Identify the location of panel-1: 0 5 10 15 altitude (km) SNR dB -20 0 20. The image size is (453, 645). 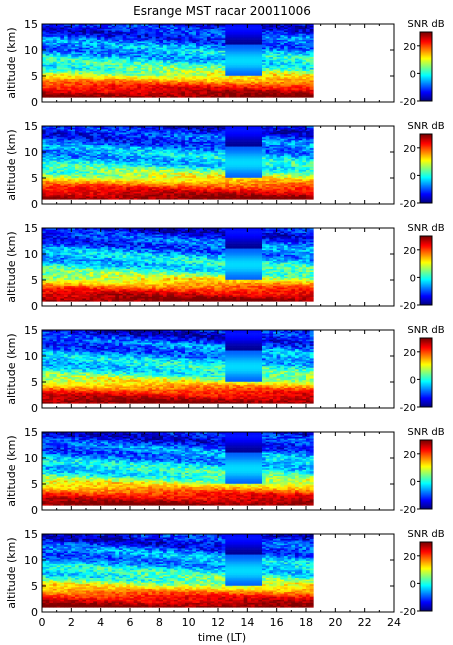
(225, 63).